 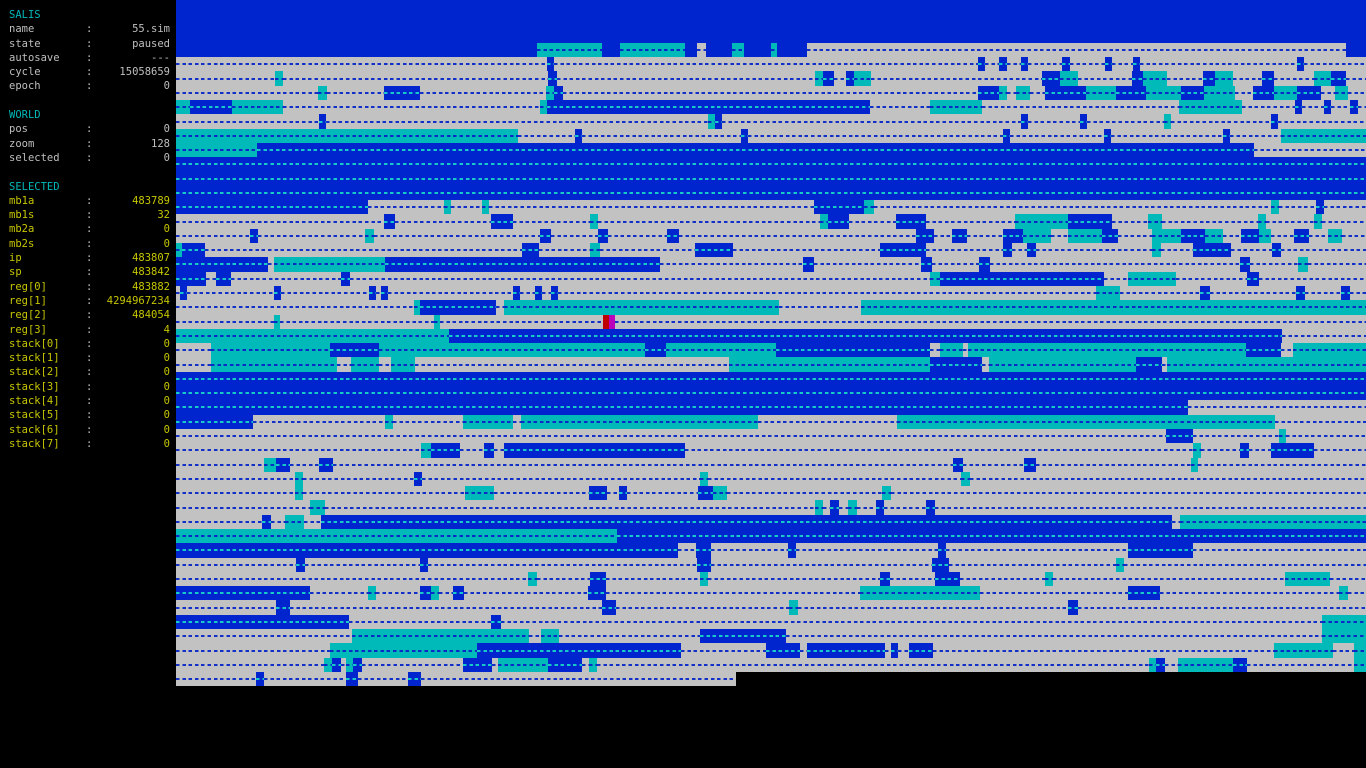 What do you see at coordinates (88, 372) in the screenshot?
I see `stat-row-stack2: stack[2]: 0` at bounding box center [88, 372].